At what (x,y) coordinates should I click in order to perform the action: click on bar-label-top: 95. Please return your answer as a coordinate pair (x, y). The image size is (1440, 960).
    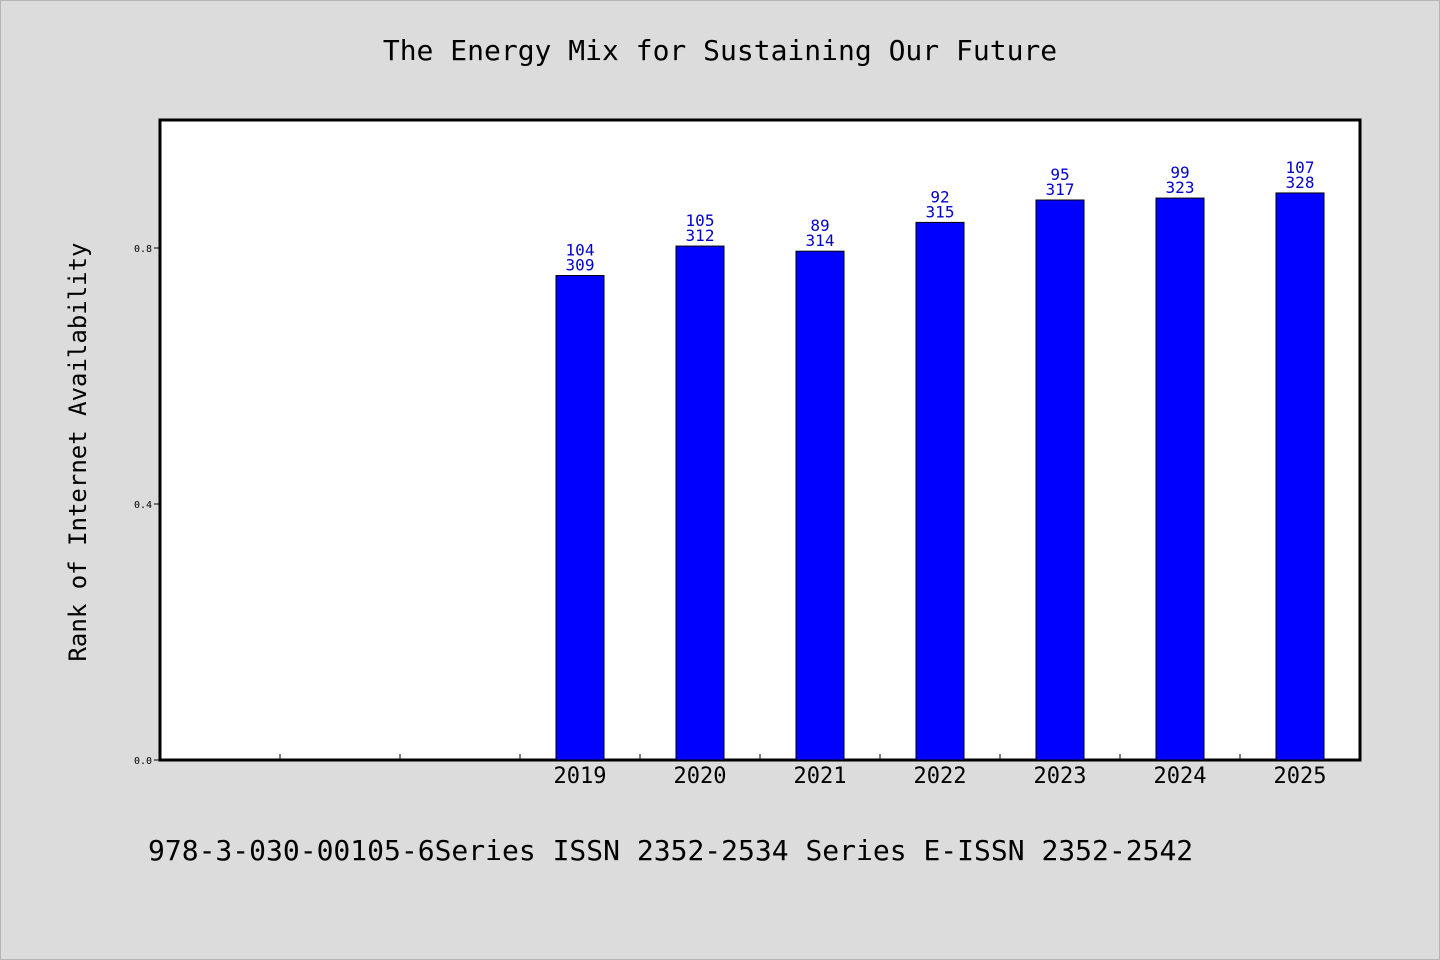
    Looking at the image, I should click on (1059, 174).